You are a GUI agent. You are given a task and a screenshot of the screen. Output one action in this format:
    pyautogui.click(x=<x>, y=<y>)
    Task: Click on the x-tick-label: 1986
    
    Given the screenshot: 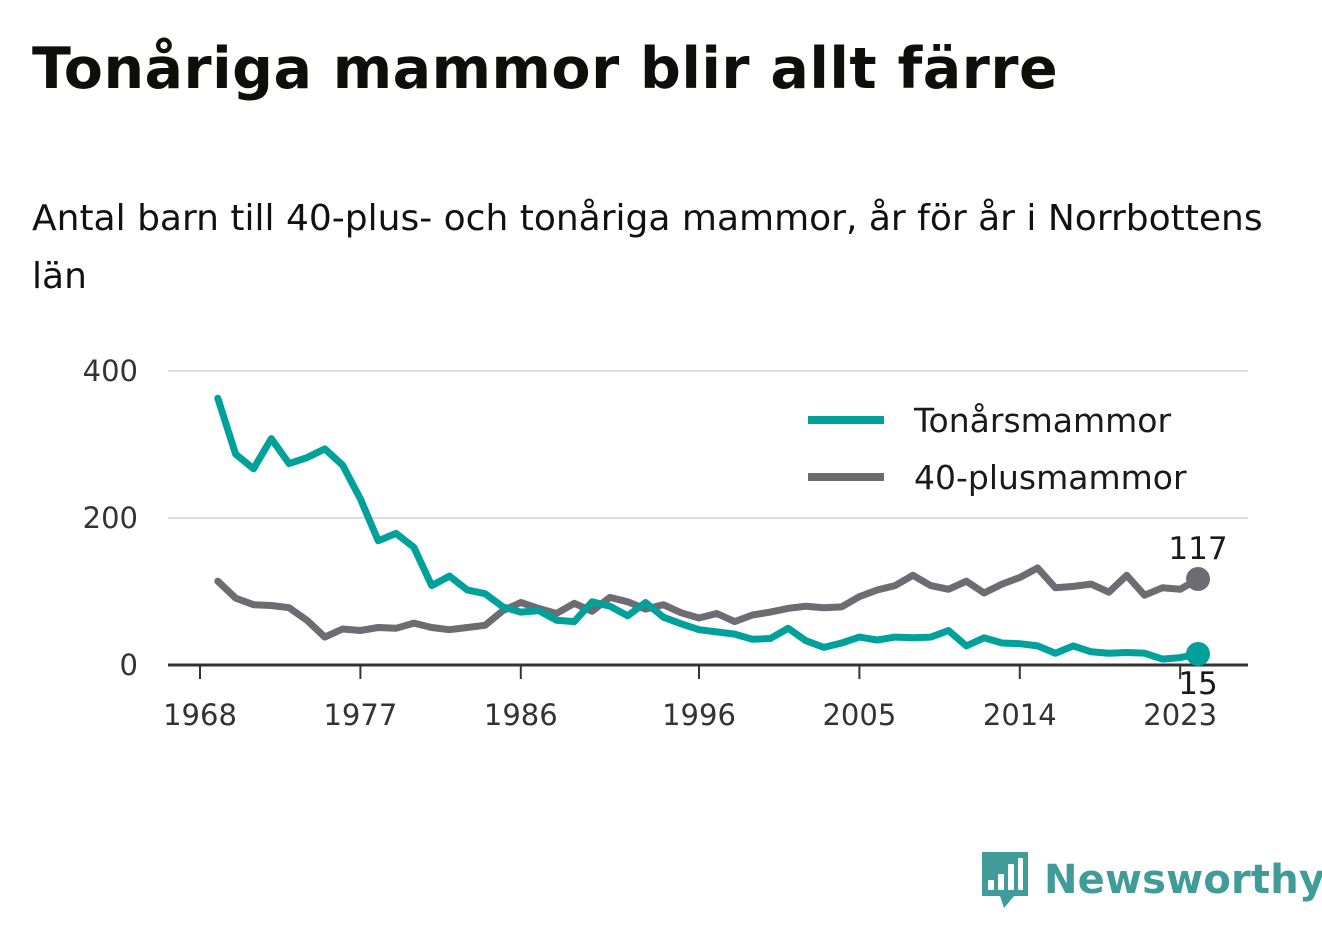 What is the action you would take?
    pyautogui.click(x=521, y=715)
    